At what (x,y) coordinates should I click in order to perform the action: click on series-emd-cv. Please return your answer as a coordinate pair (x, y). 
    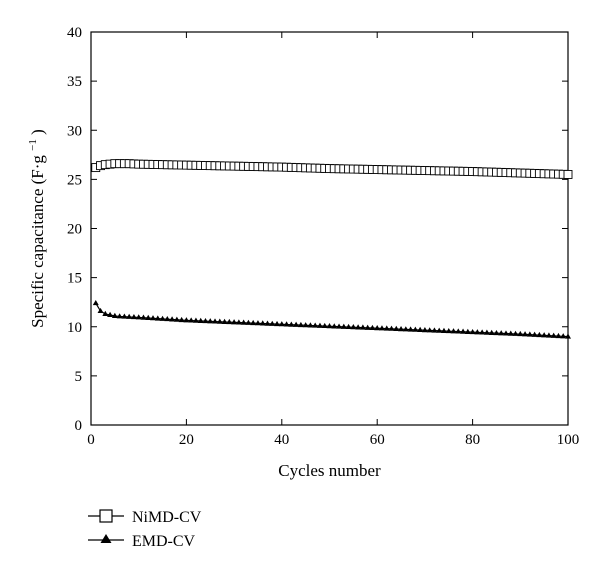
    Looking at the image, I should click on (331, 319).